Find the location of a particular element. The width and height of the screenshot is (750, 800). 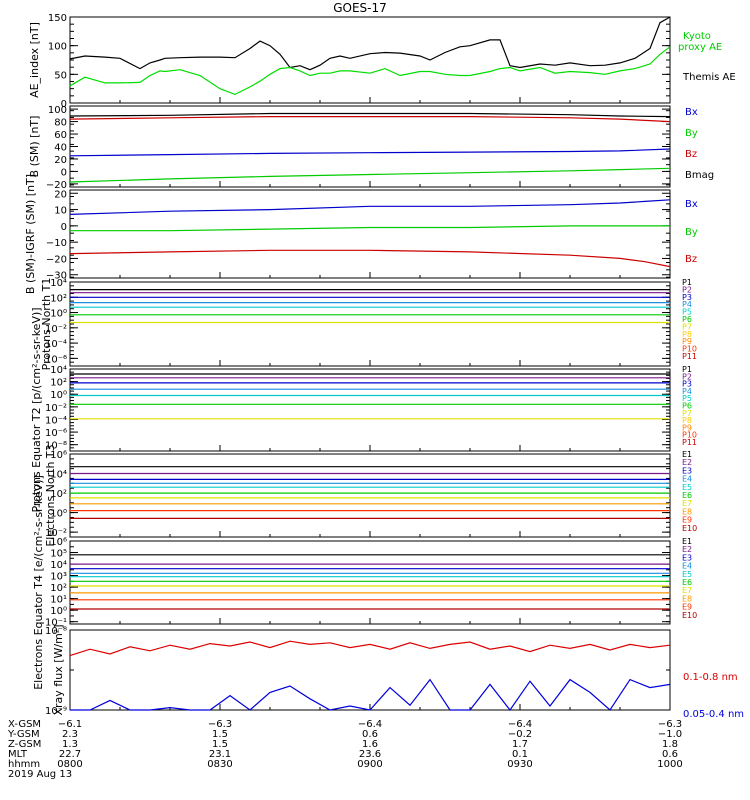

legend-entry: Kyoto is located at coordinates (697, 36).